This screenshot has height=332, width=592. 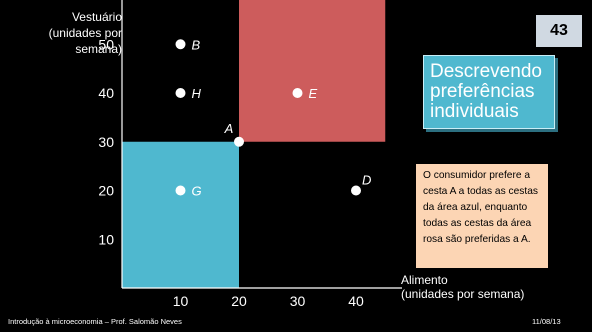 I want to click on x-tick-label: 20, so click(x=239, y=301).